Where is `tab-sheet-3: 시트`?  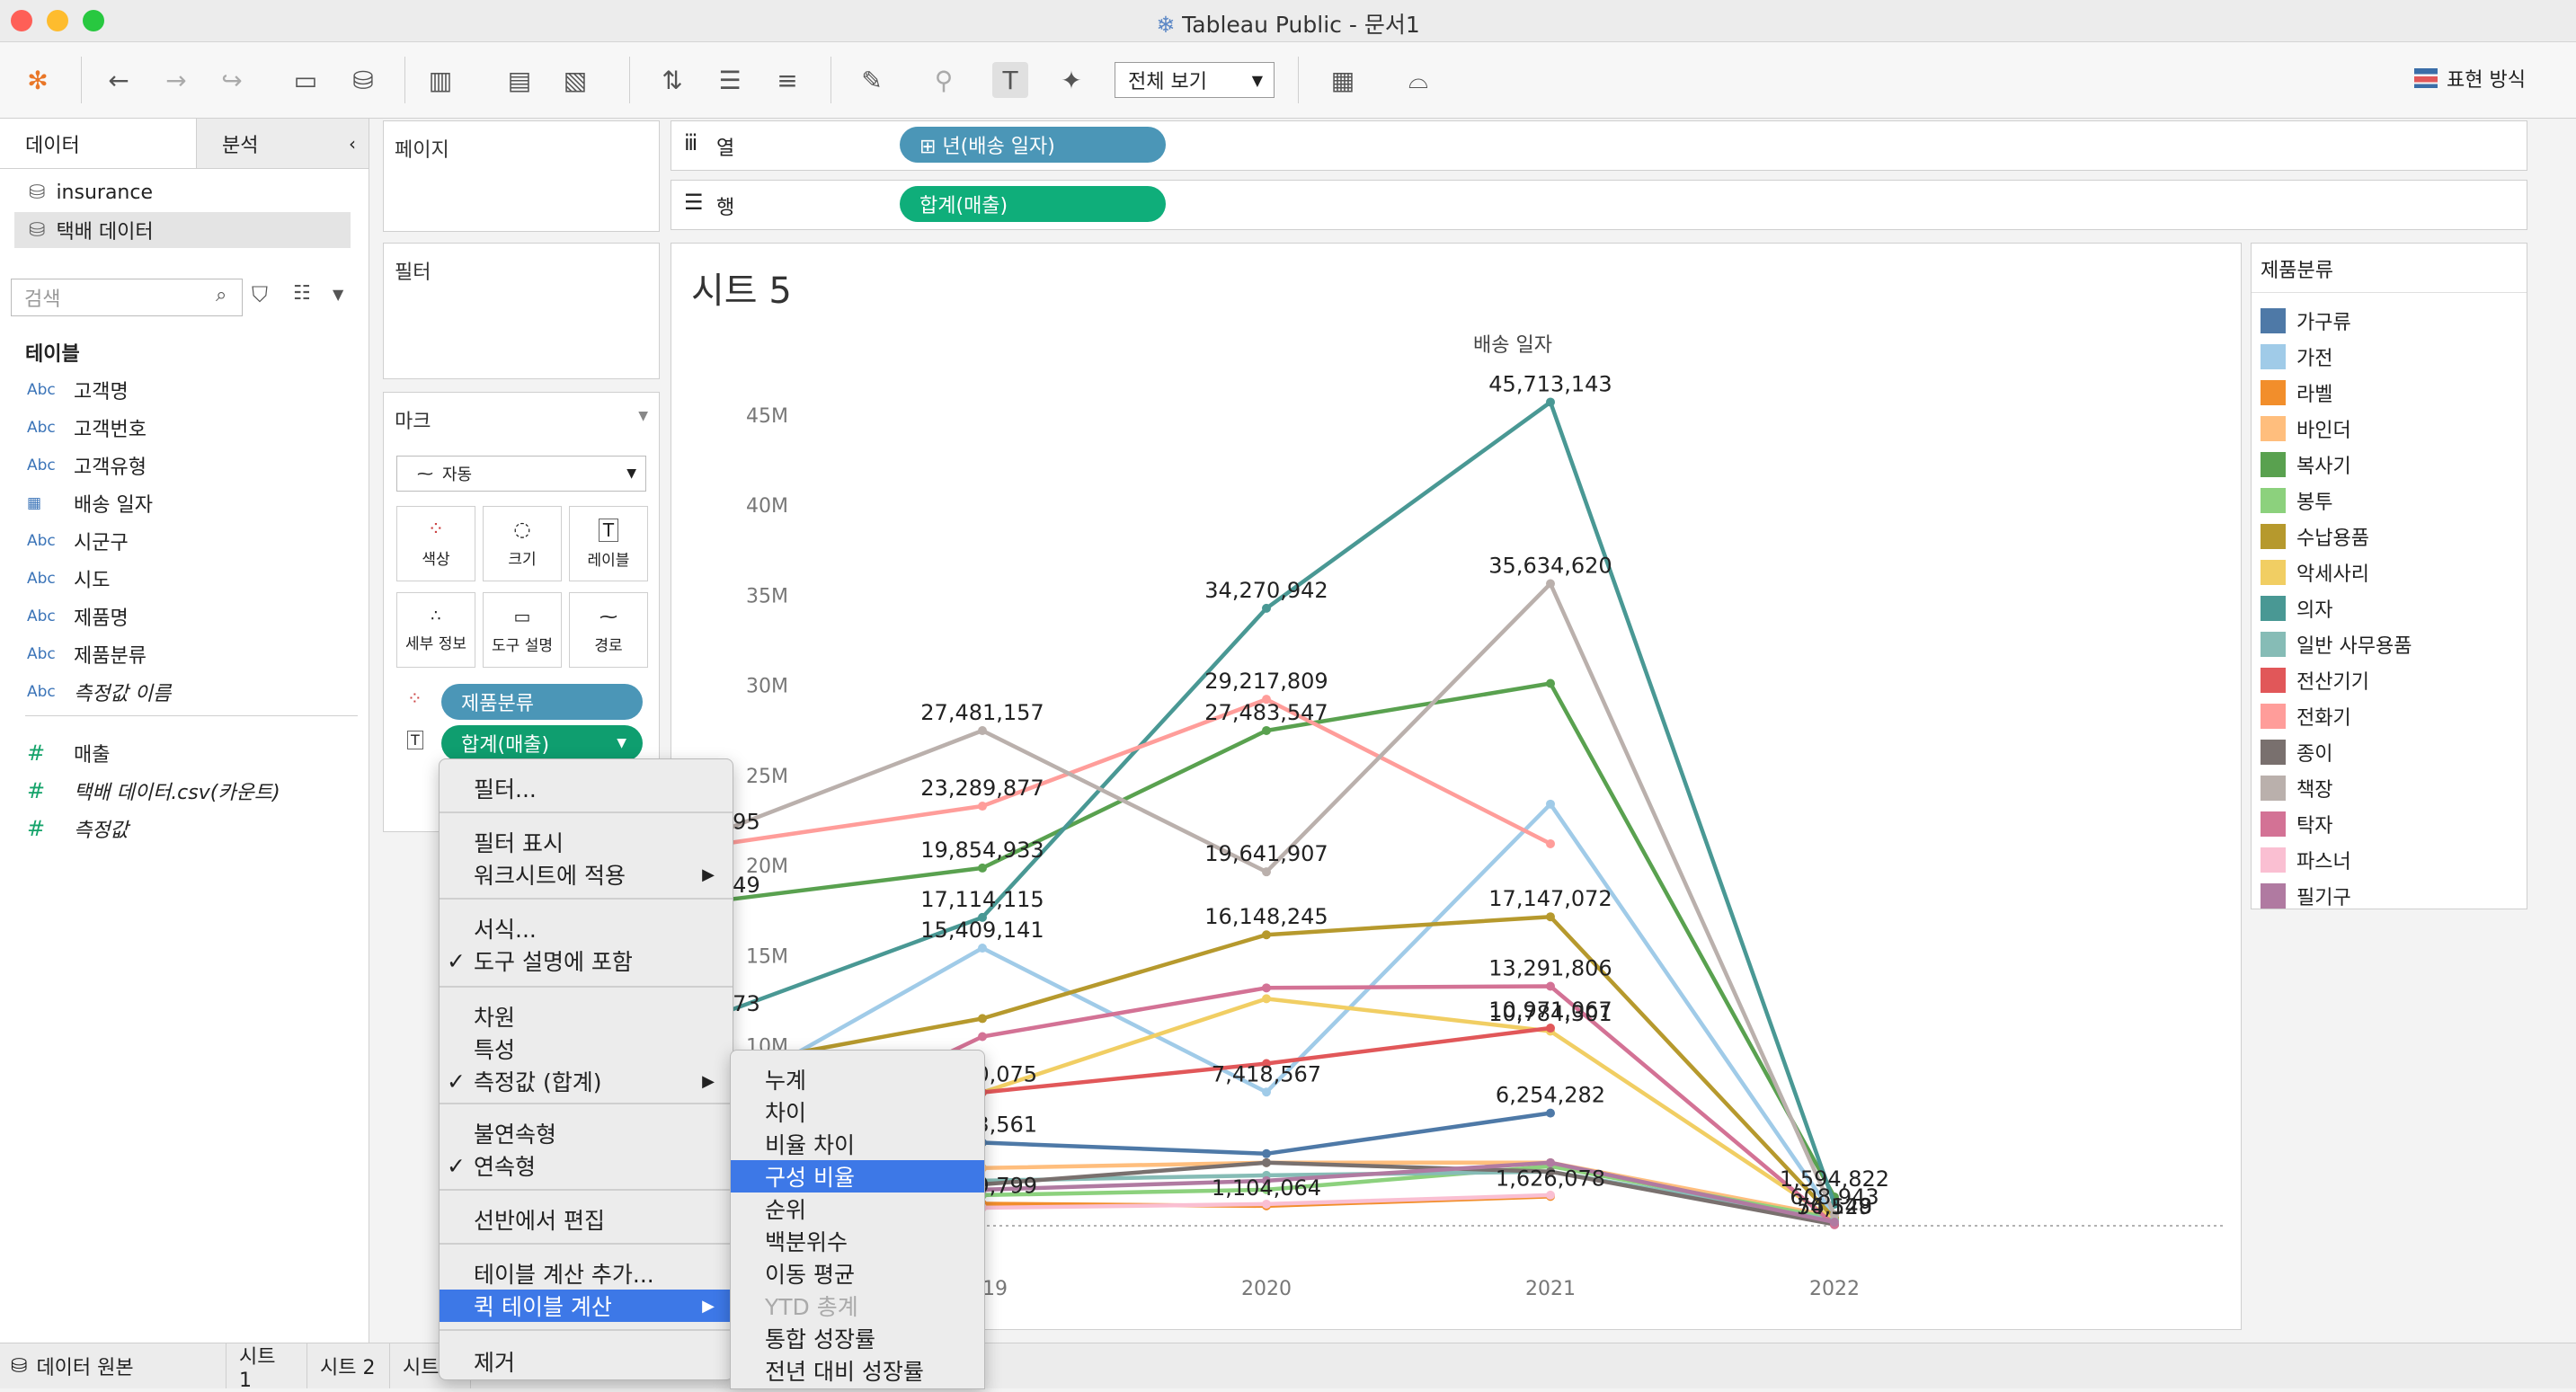
tab-sheet-3: 시트 is located at coordinates (430, 1366).